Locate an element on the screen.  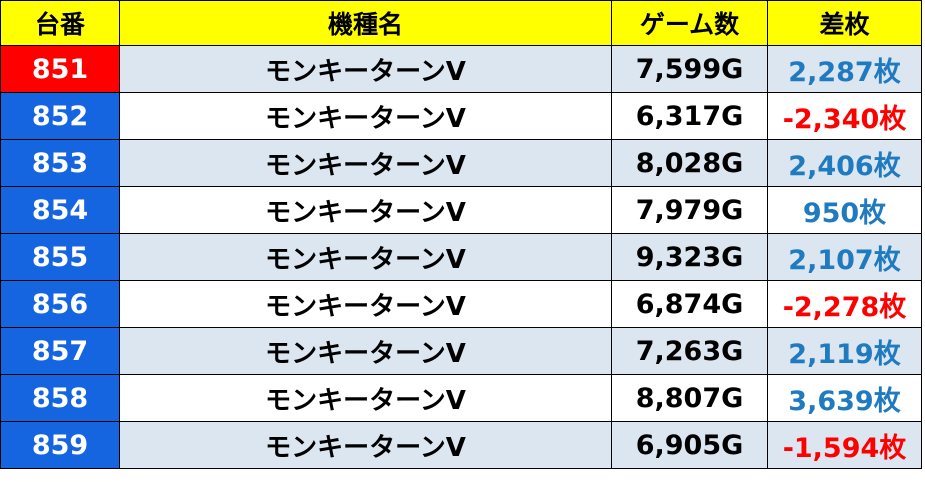
machine-number: 859 is located at coordinates (60, 445).